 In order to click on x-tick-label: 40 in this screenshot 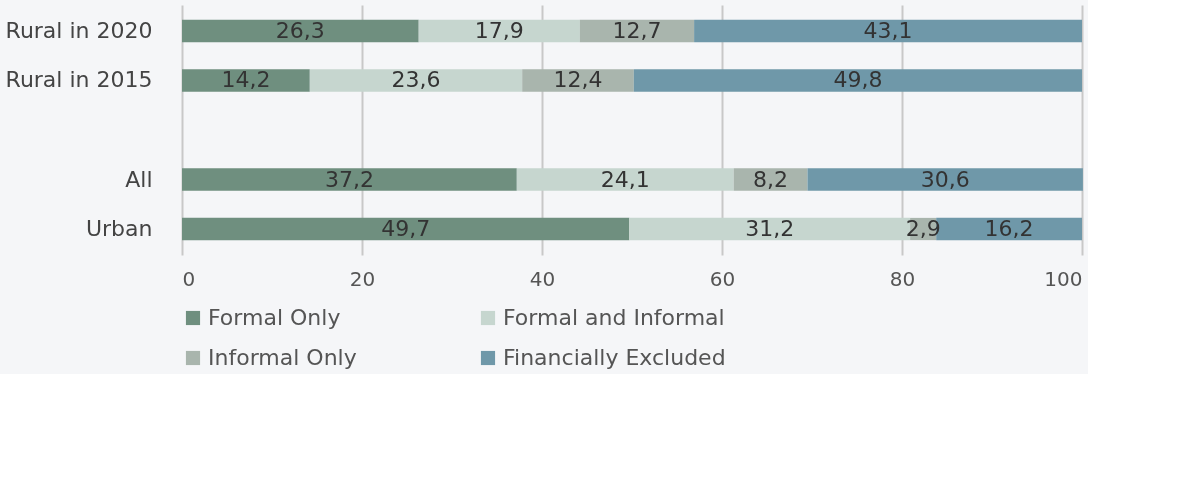, I will do `click(542, 278)`.